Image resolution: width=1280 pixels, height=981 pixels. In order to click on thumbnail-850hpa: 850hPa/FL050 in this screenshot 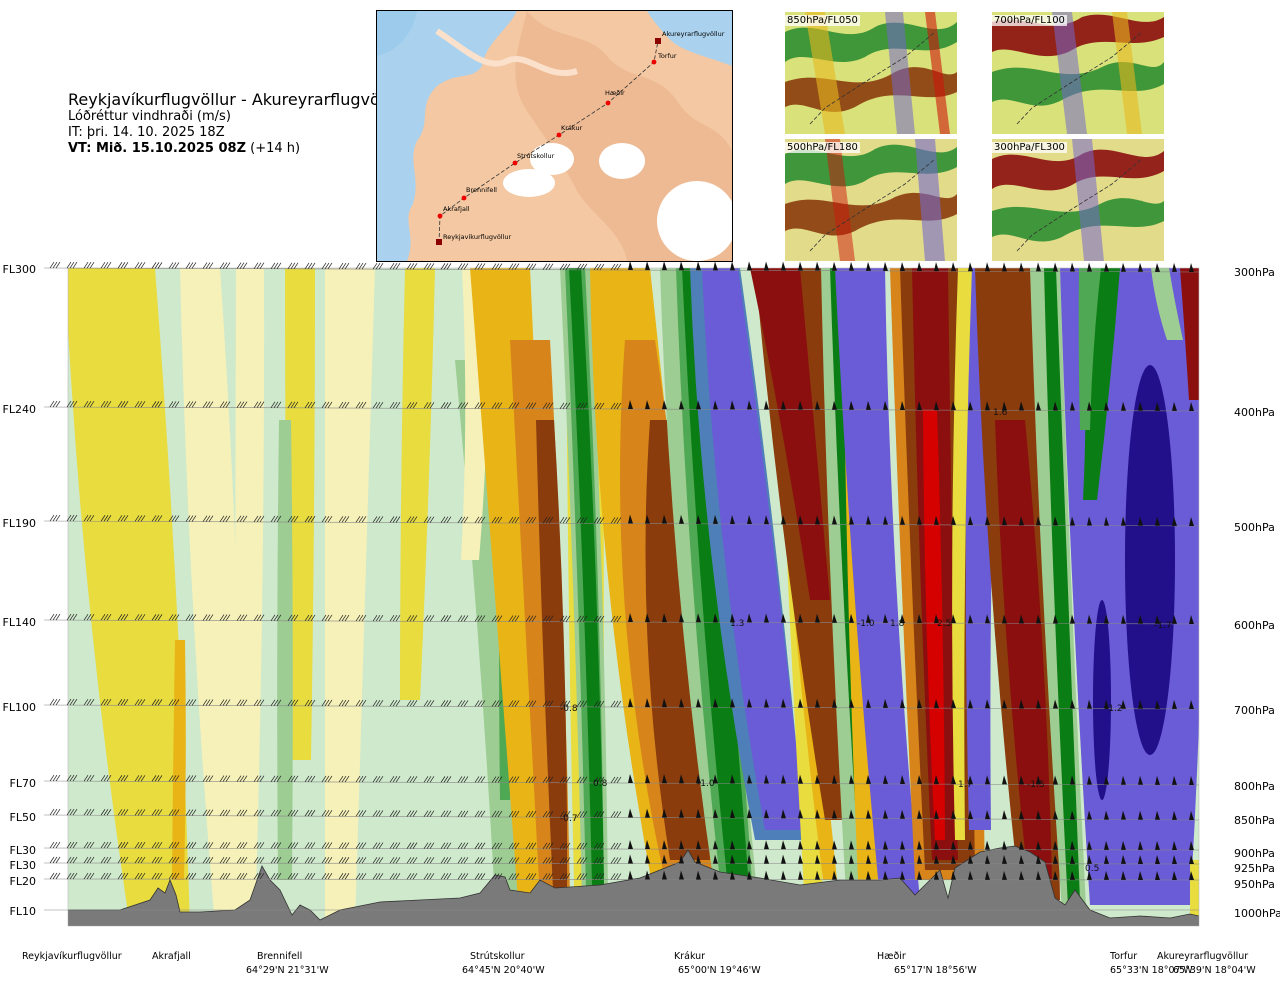, I will do `click(871, 73)`.